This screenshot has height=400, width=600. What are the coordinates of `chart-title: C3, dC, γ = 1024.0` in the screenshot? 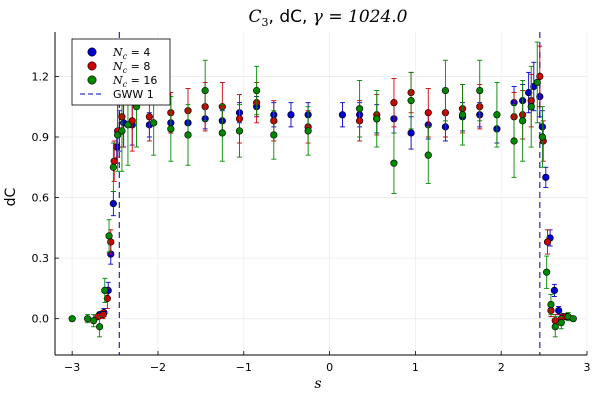 It's located at (328, 18).